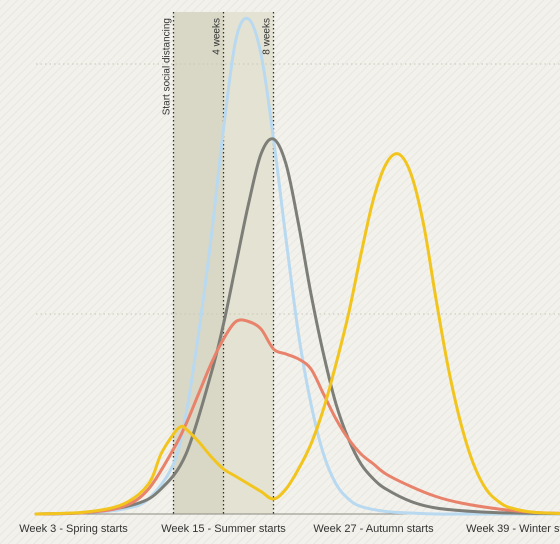  What do you see at coordinates (267, 36) in the screenshot?
I see `vertical-marker-label-2: 8 weeks` at bounding box center [267, 36].